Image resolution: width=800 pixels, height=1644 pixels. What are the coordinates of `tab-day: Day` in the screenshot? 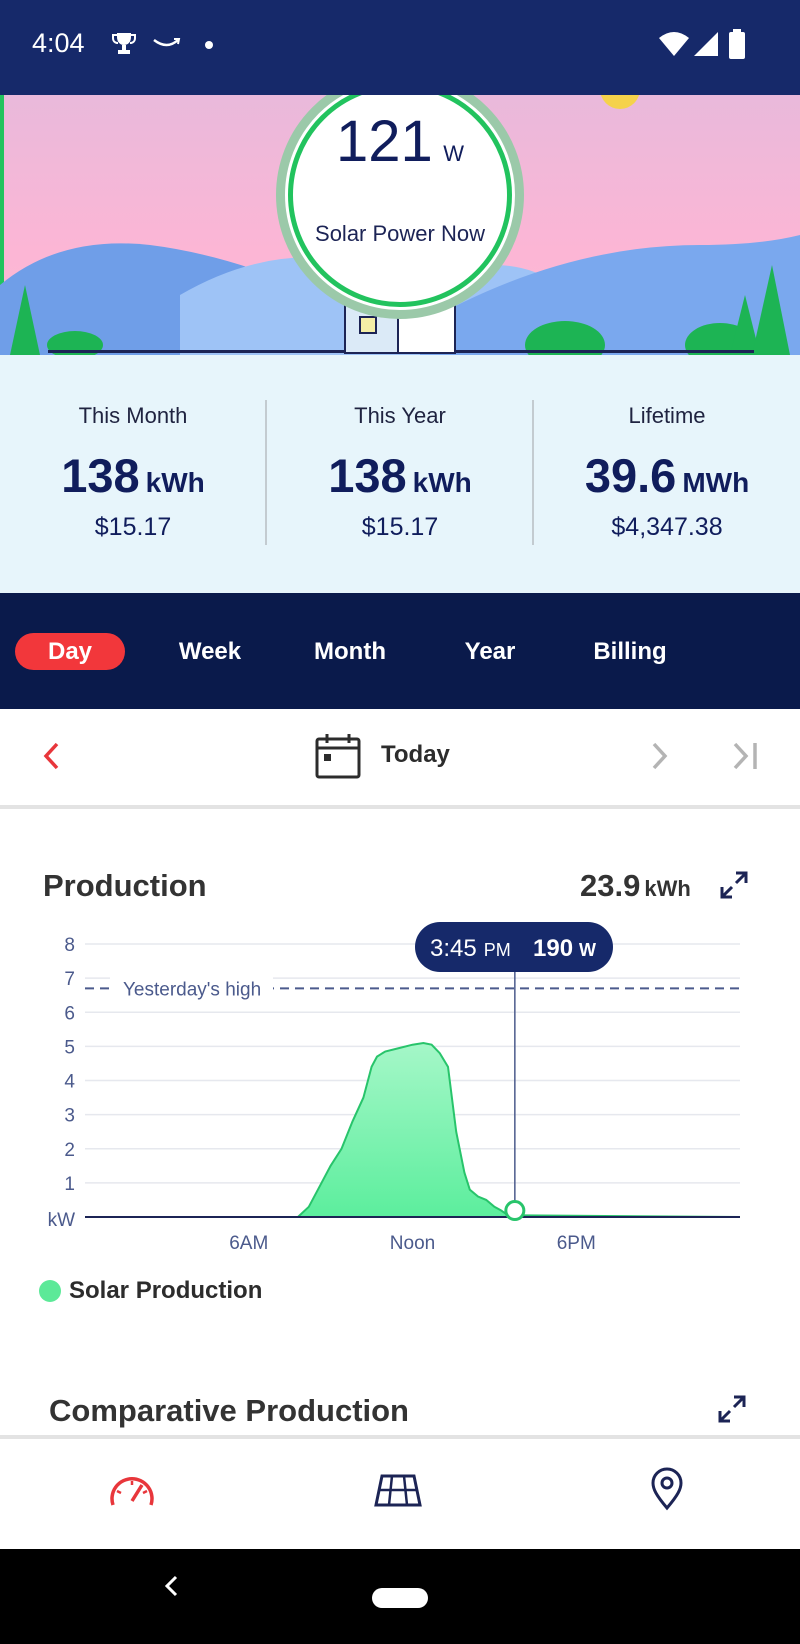 It's located at (70, 651).